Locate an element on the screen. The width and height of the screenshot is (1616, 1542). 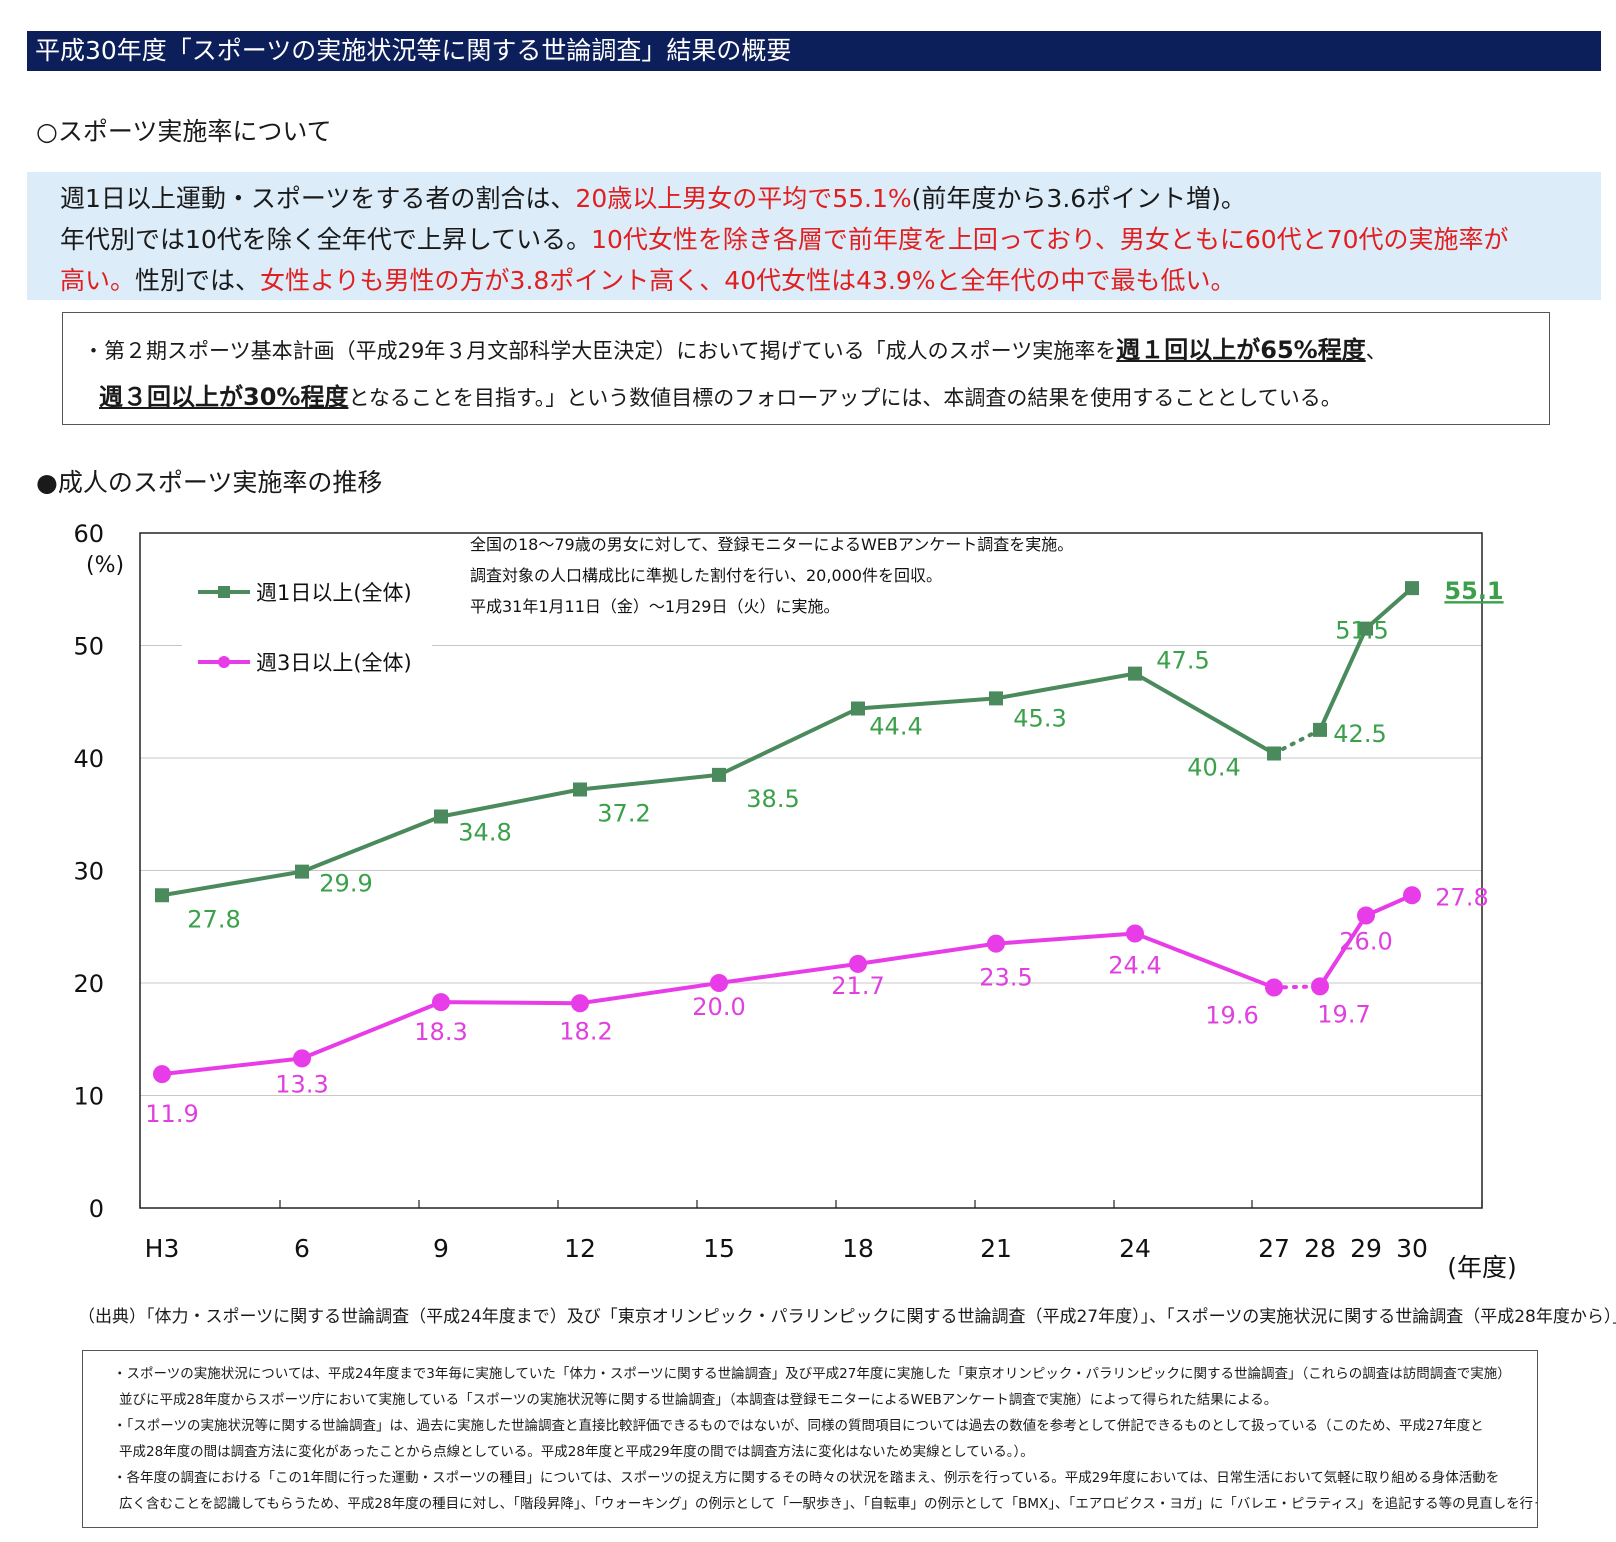
data-label: 45.3 is located at coordinates (1039, 718).